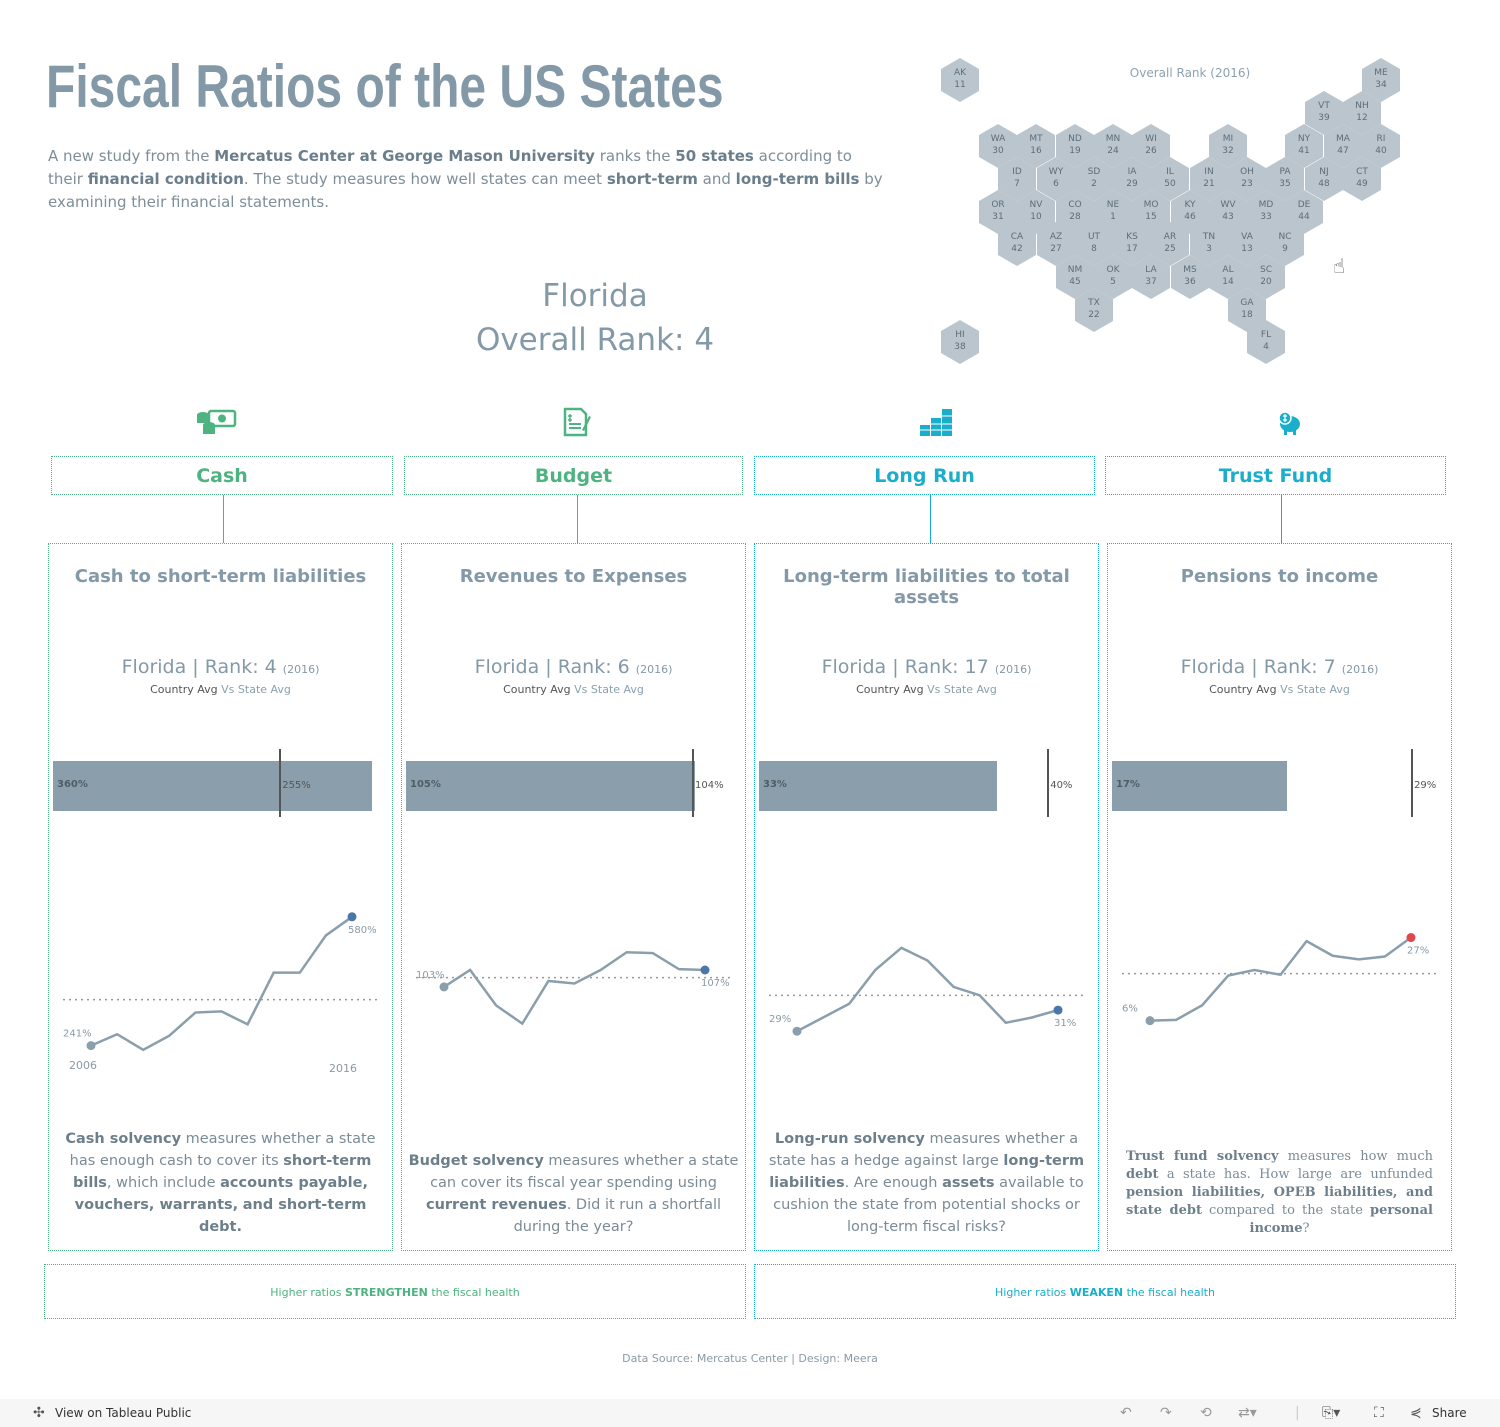 Image resolution: width=1500 pixels, height=1427 pixels. I want to click on state-hex-ri: RI 40, so click(1381, 146).